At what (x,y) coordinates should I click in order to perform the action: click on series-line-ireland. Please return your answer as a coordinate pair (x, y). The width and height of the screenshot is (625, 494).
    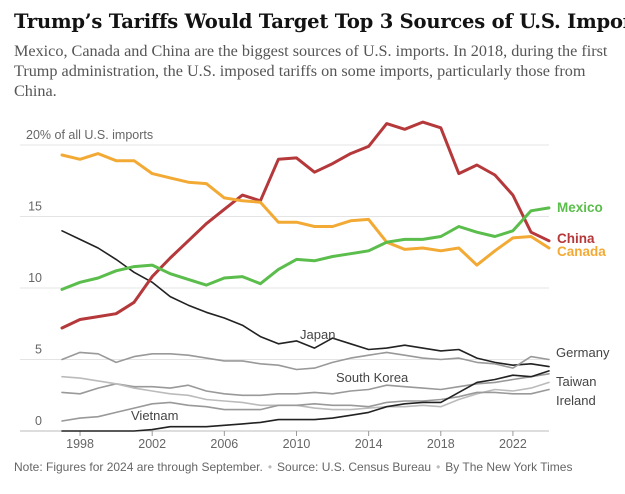
    Looking at the image, I should click on (305, 405).